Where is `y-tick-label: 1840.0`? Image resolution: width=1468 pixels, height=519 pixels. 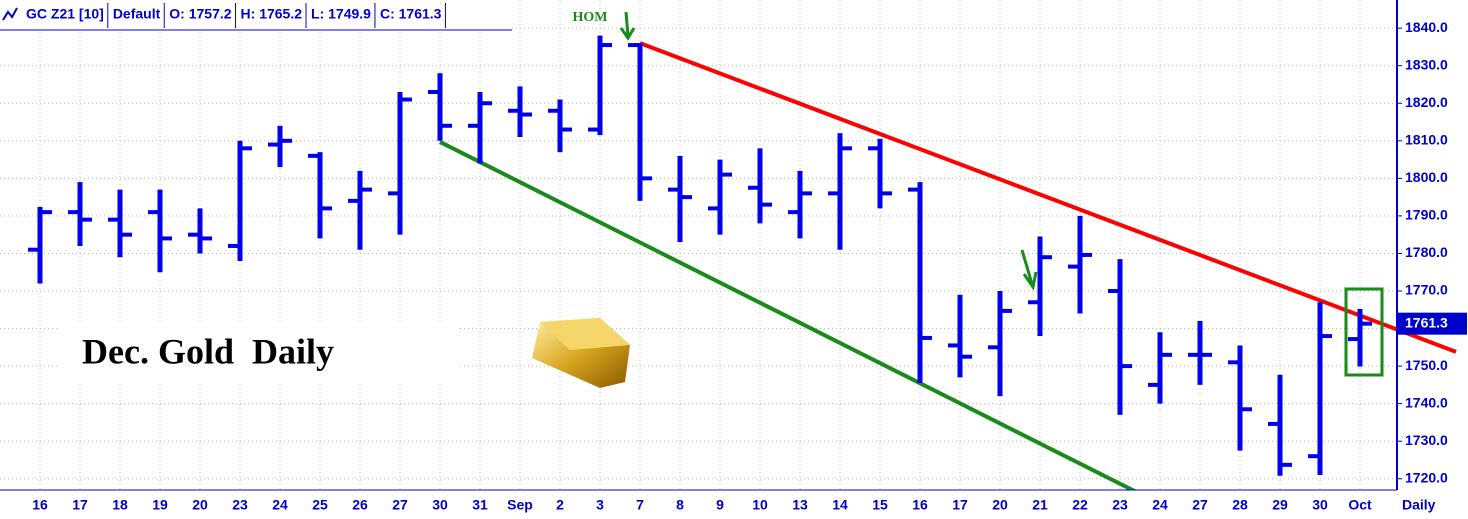
y-tick-label: 1840.0 is located at coordinates (1426, 27).